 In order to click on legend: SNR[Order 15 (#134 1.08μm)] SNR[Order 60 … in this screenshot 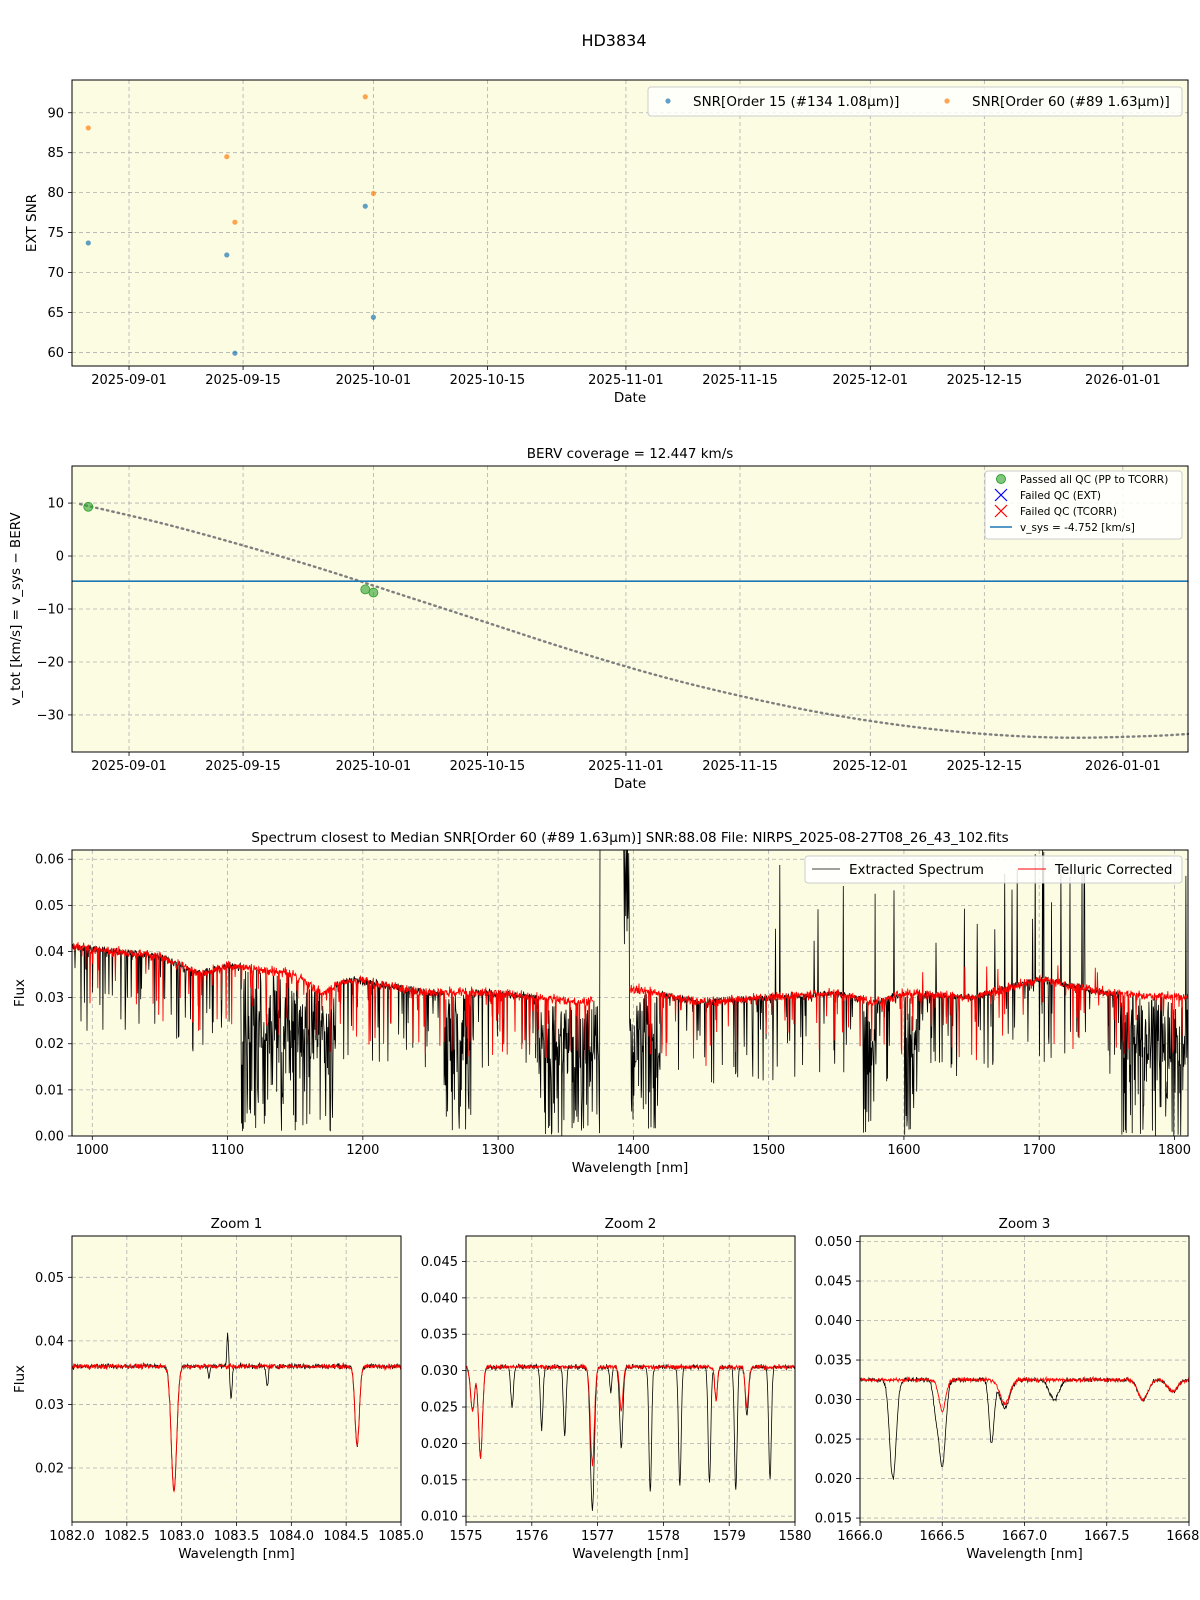, I will do `click(915, 101)`.